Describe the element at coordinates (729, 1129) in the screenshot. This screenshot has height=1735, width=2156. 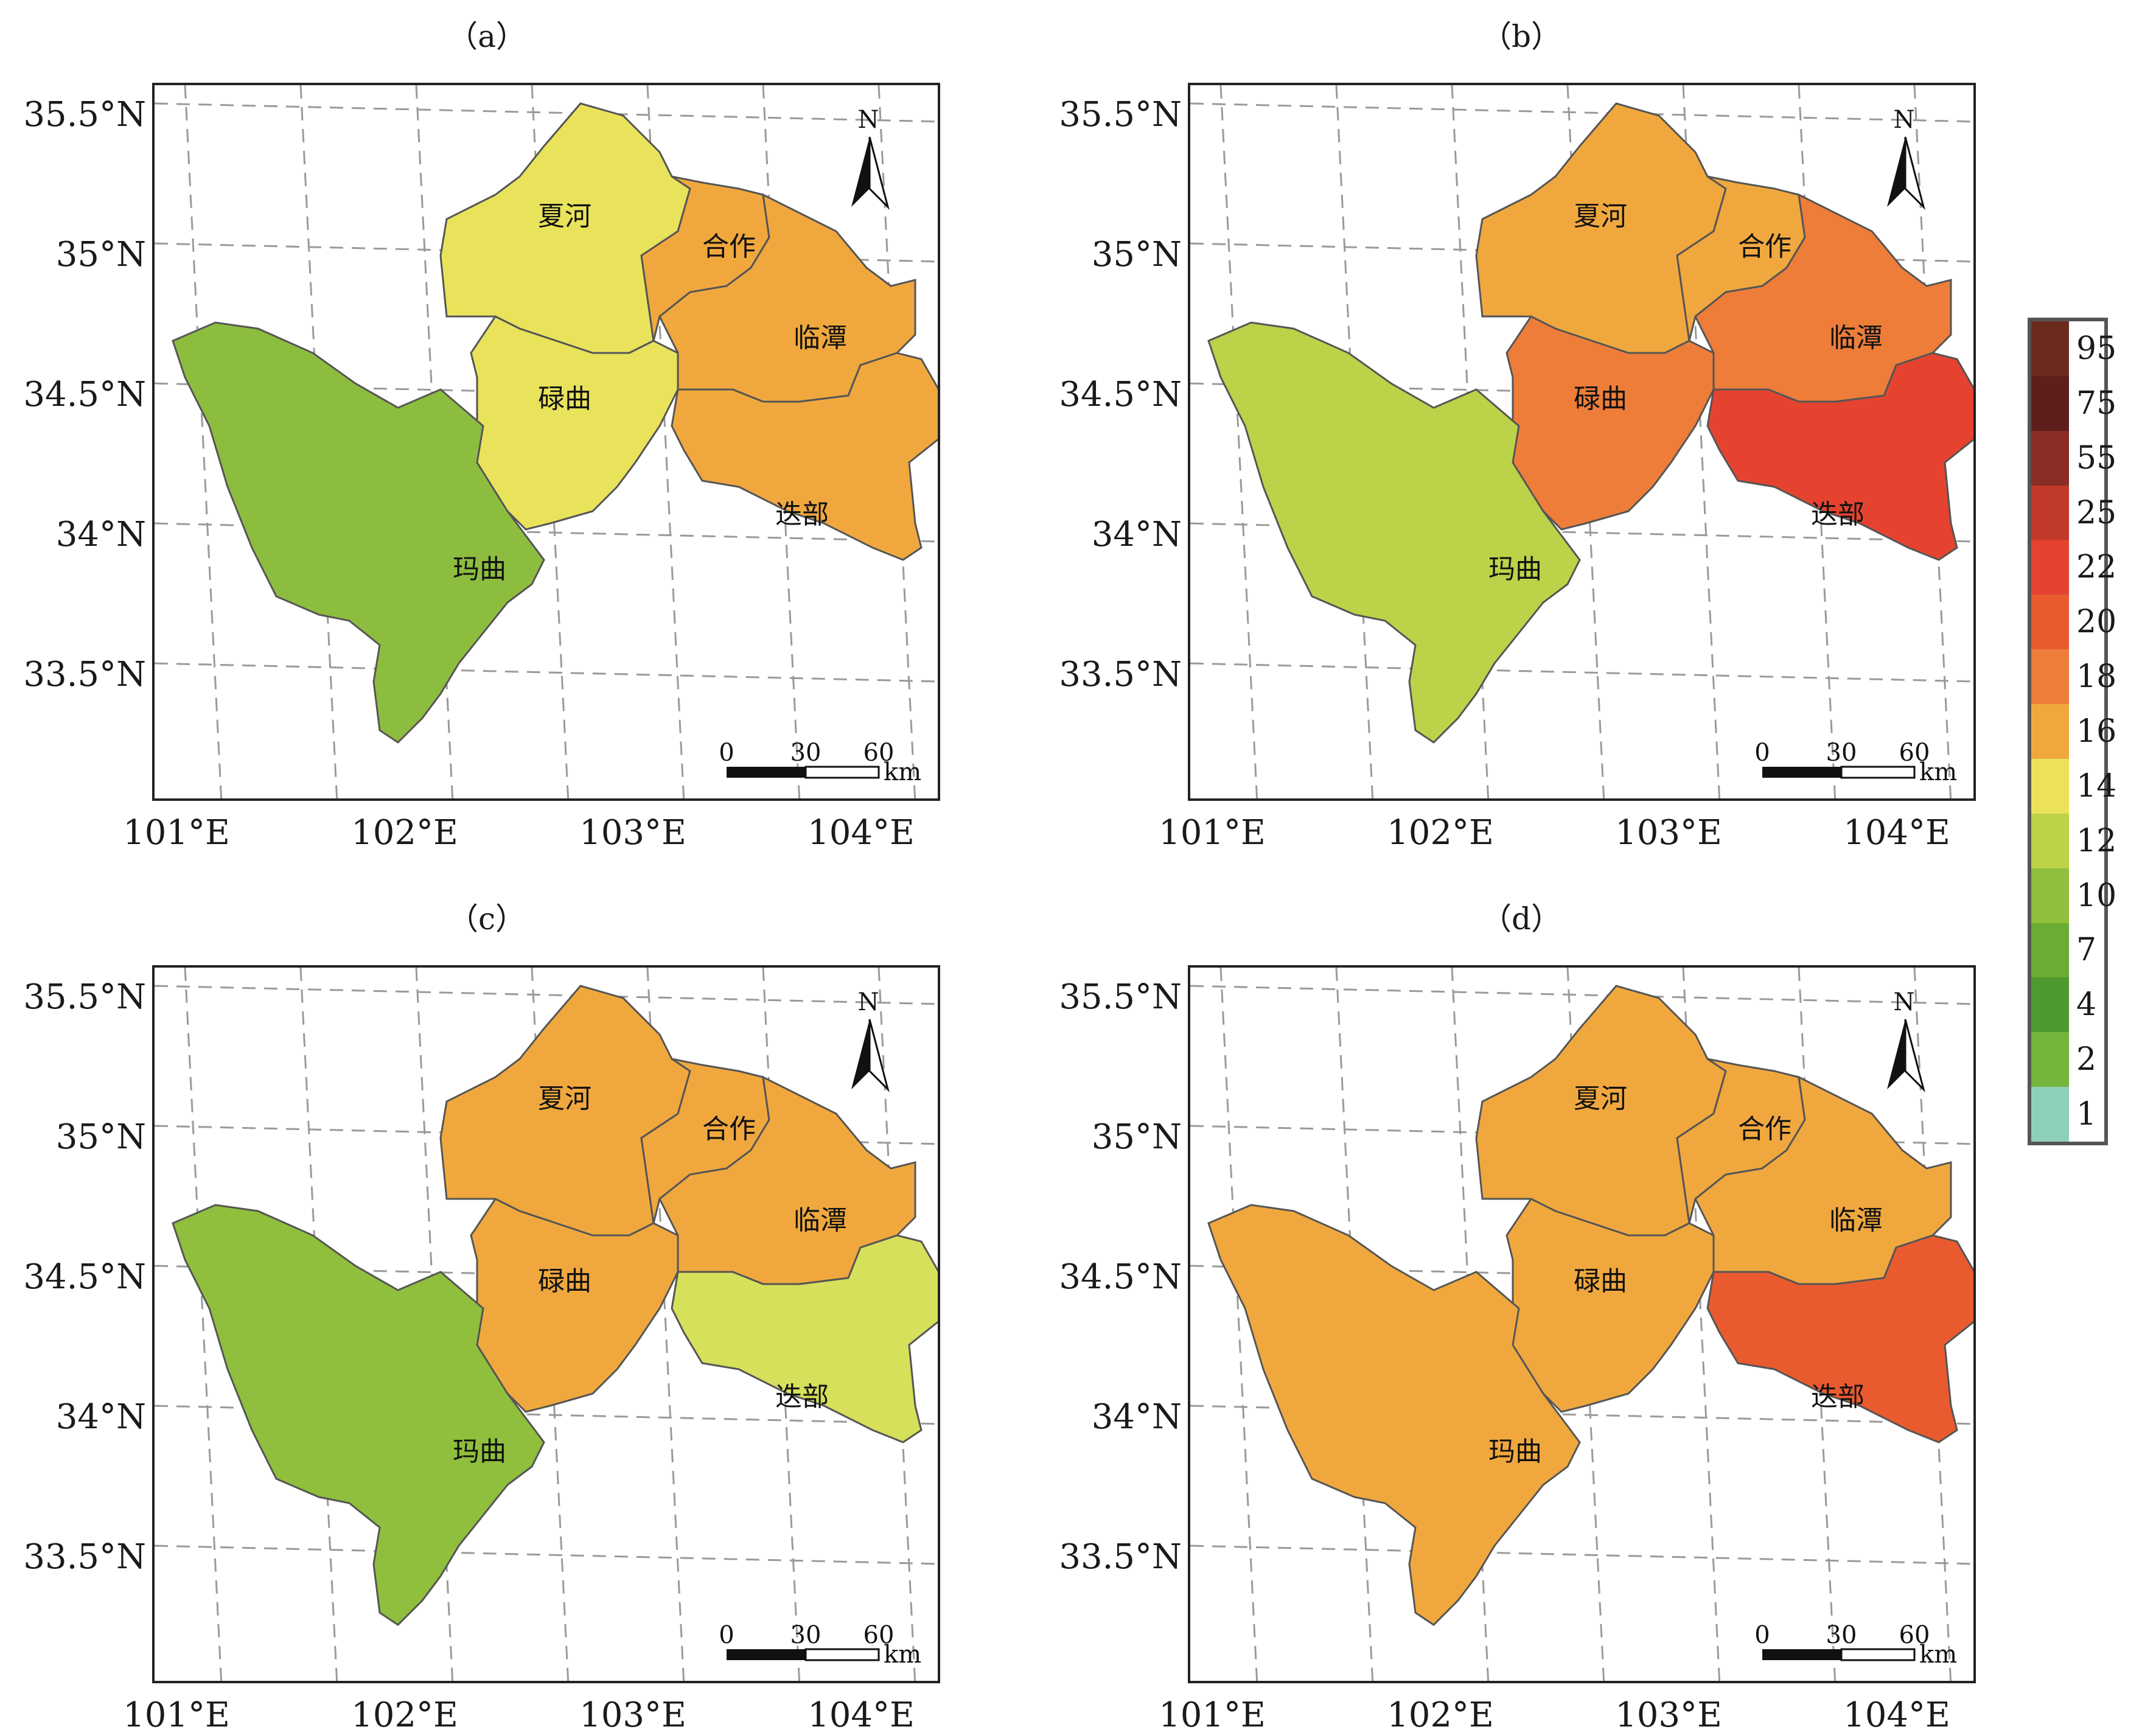
I see `county-label-hezuo: 合作` at that location.